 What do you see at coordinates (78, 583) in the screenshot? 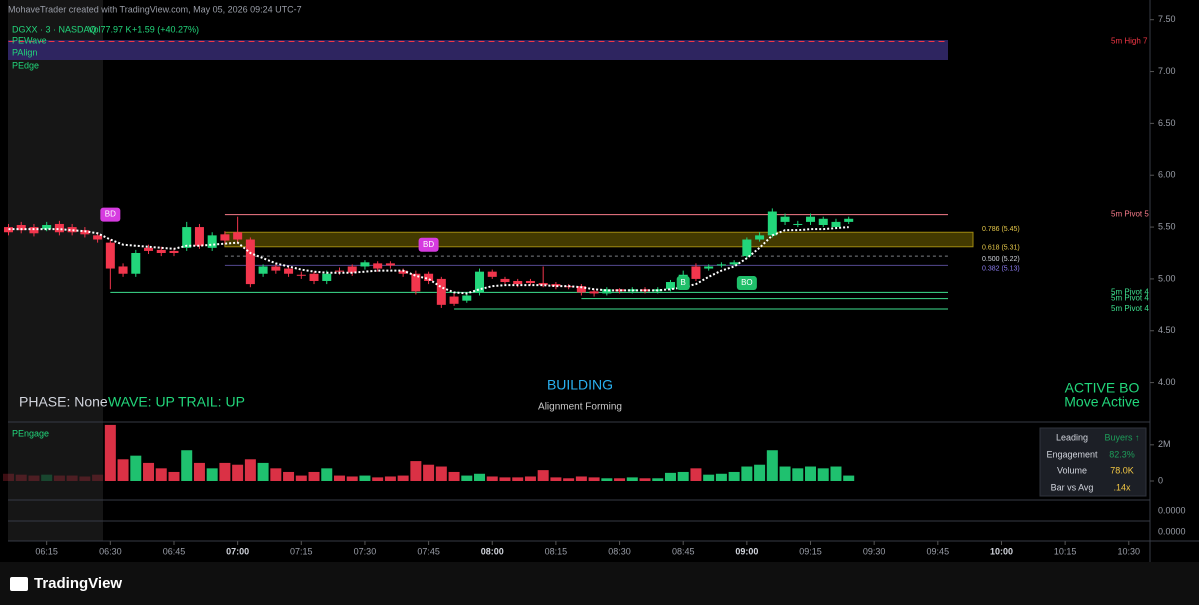
I see `logo: TradingView` at bounding box center [78, 583].